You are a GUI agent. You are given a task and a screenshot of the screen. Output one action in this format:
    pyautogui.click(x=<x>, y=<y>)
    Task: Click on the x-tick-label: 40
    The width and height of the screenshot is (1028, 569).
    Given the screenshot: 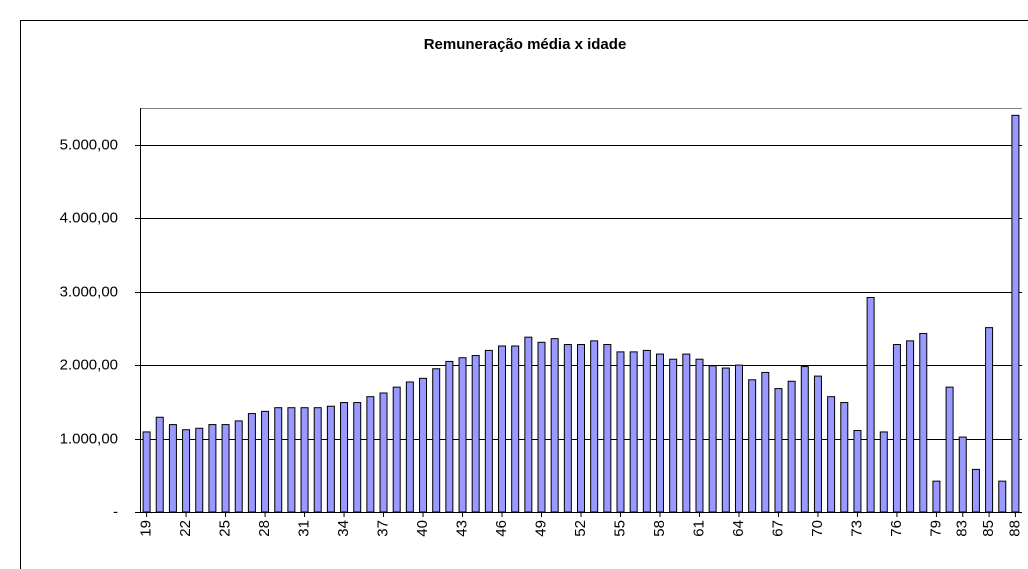 What is the action you would take?
    pyautogui.click(x=422, y=528)
    